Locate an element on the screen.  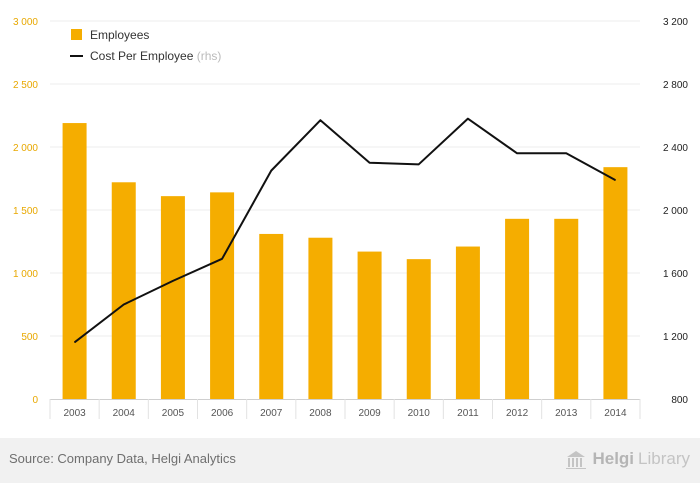
legend-label-employees: Employees is located at coordinates (119, 35).